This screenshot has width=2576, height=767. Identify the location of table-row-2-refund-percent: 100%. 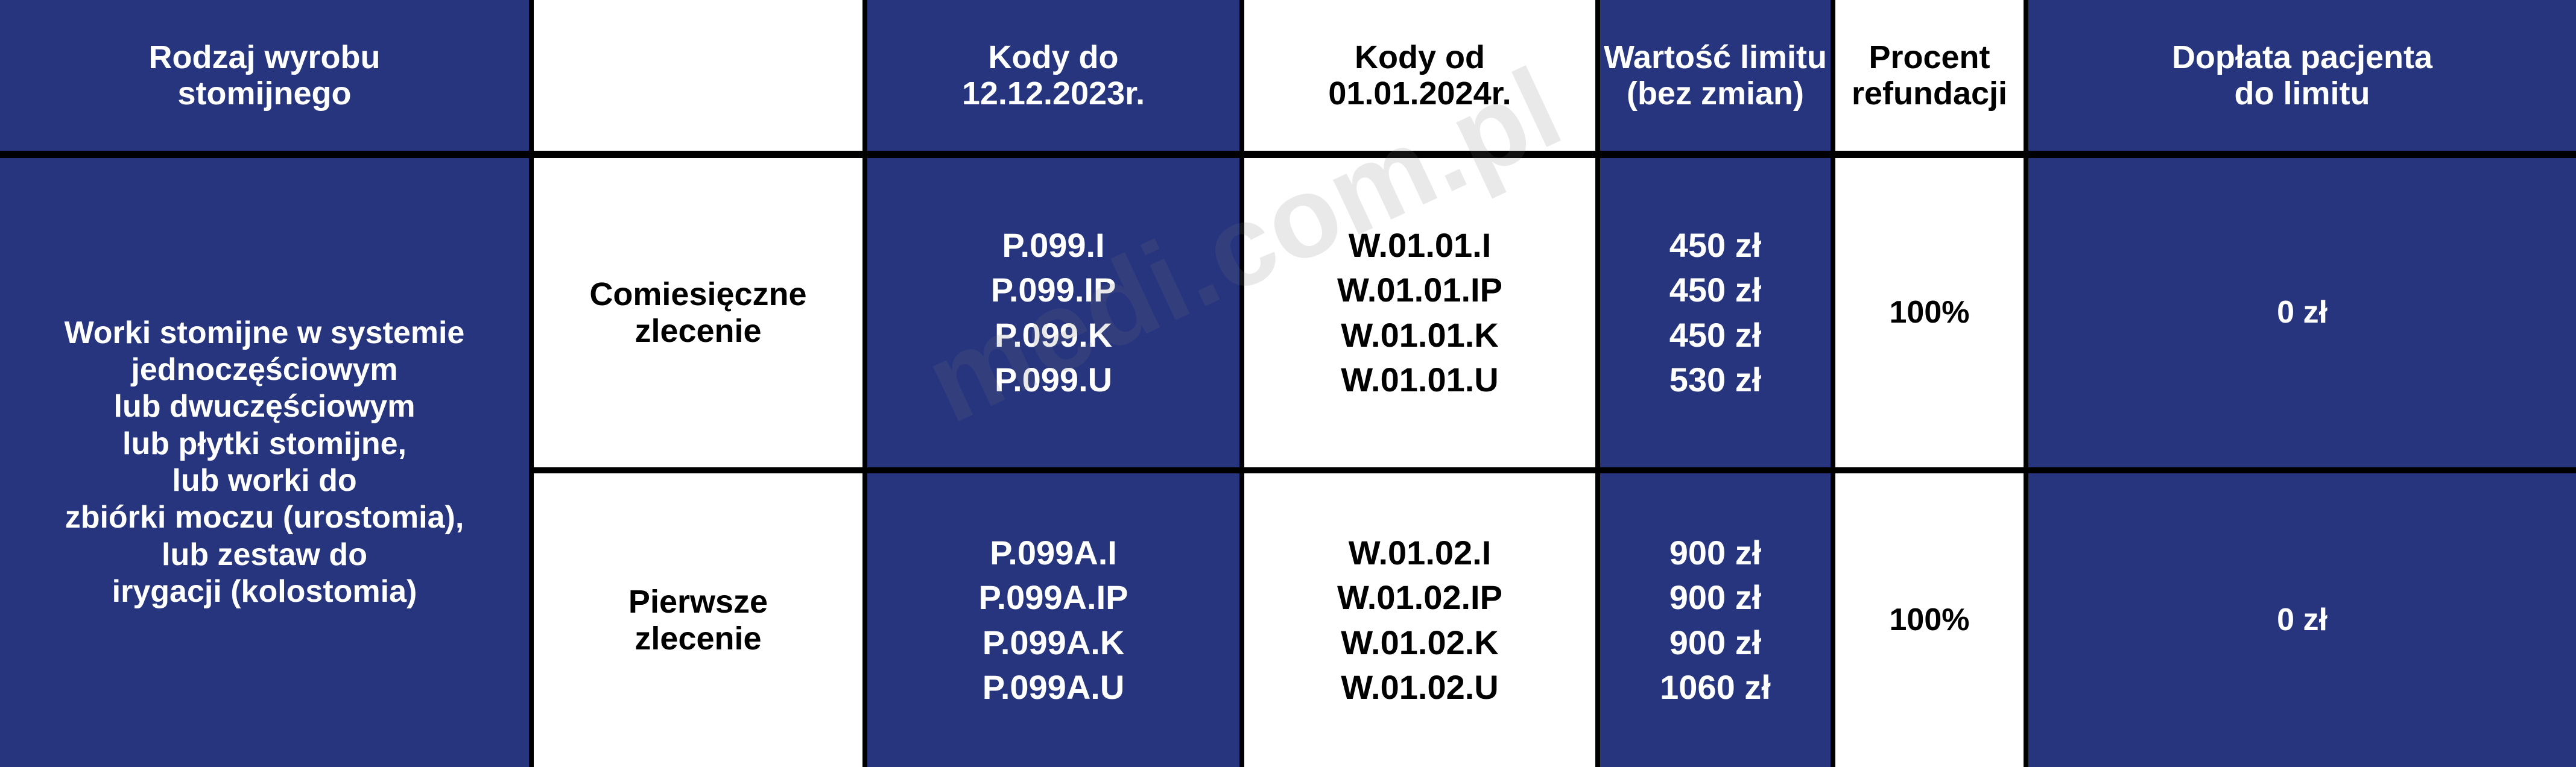
(1929, 620).